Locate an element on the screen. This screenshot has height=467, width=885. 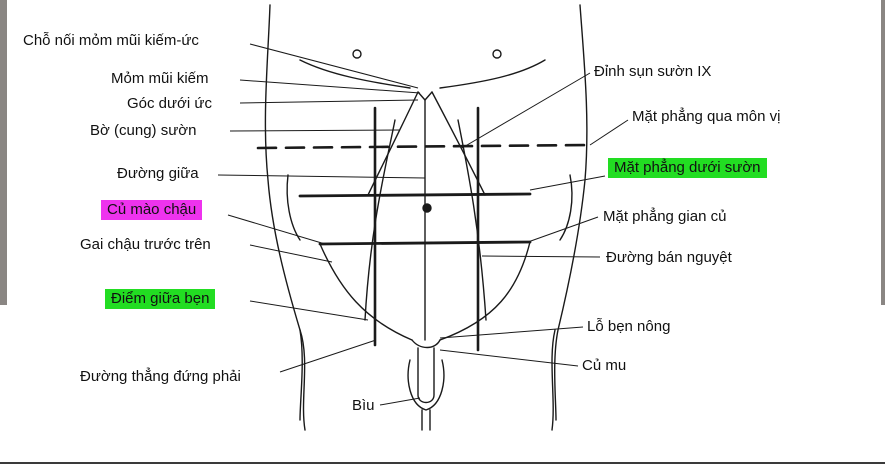
leader-pubic-tubercle is located at coordinates (509, 358).